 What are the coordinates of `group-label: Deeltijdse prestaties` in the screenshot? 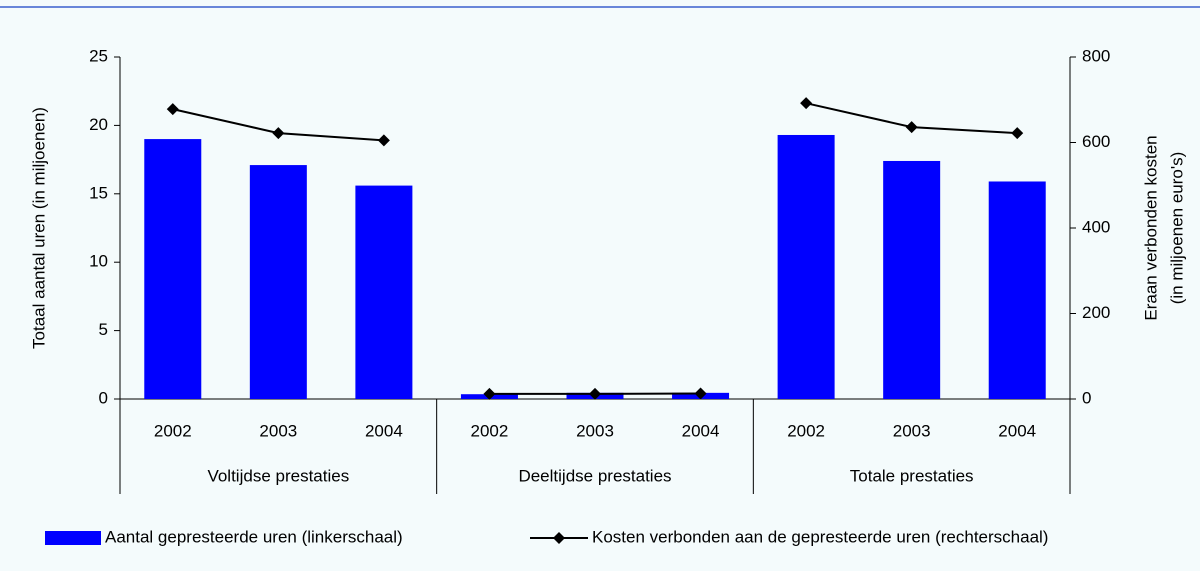 It's located at (594, 475).